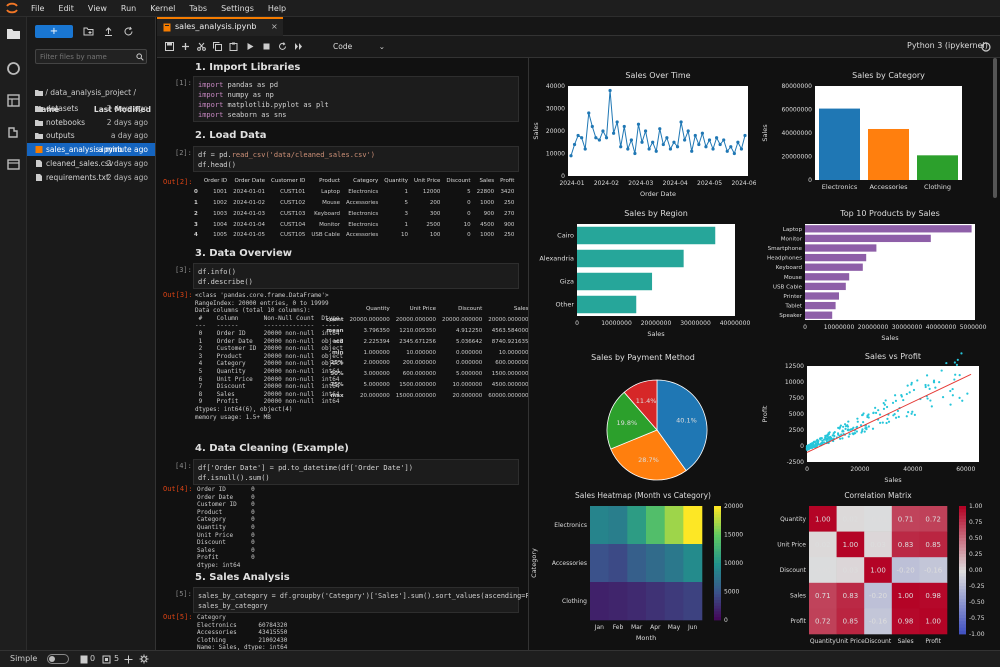 This screenshot has width=1000, height=667. What do you see at coordinates (144, 659) in the screenshot?
I see `gear-icon` at bounding box center [144, 659].